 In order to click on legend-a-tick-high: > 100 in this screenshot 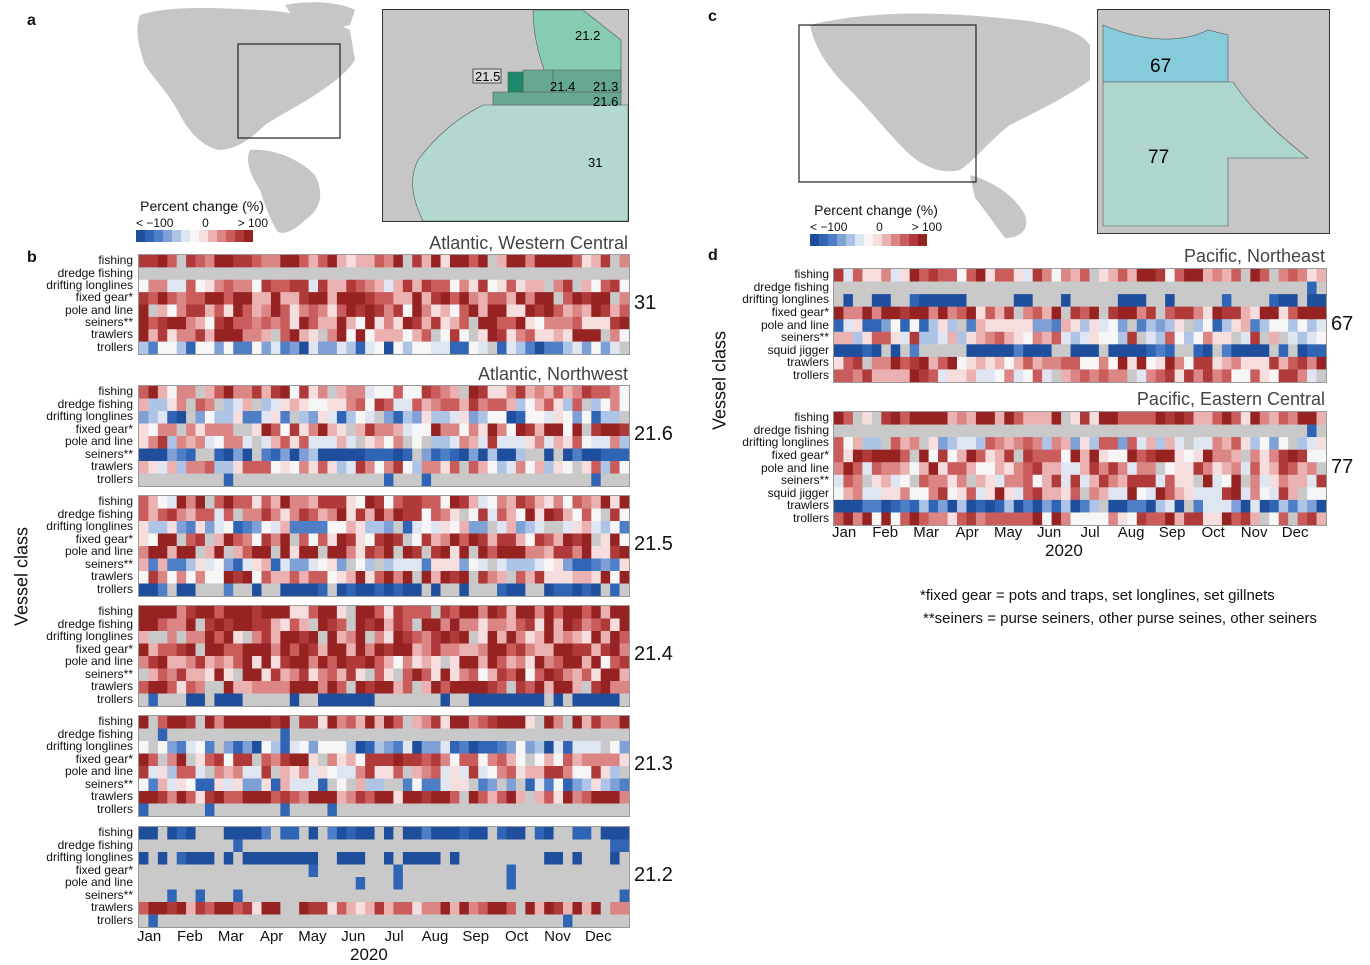, I will do `click(252, 223)`.